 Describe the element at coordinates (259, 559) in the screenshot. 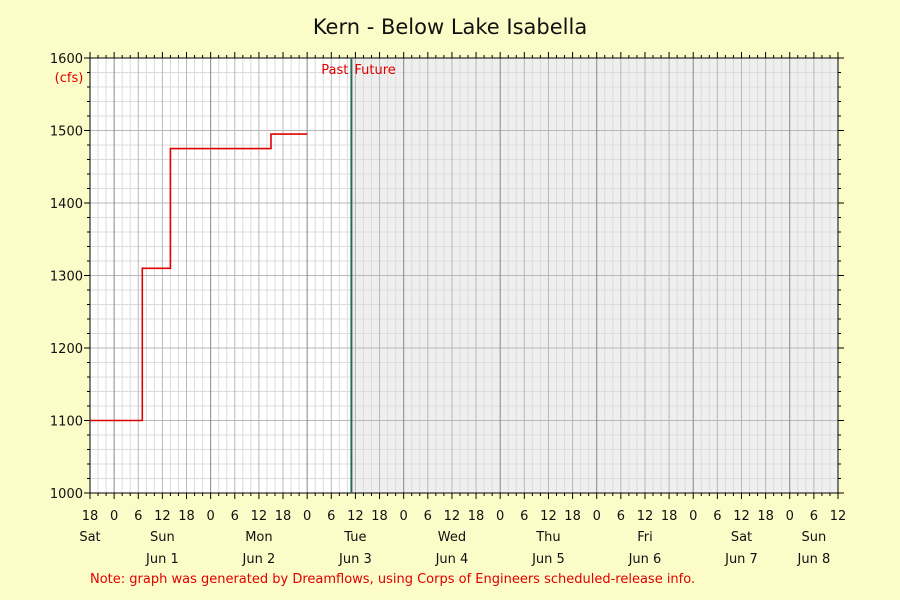

I see `x-date-label: Jun 2` at that location.